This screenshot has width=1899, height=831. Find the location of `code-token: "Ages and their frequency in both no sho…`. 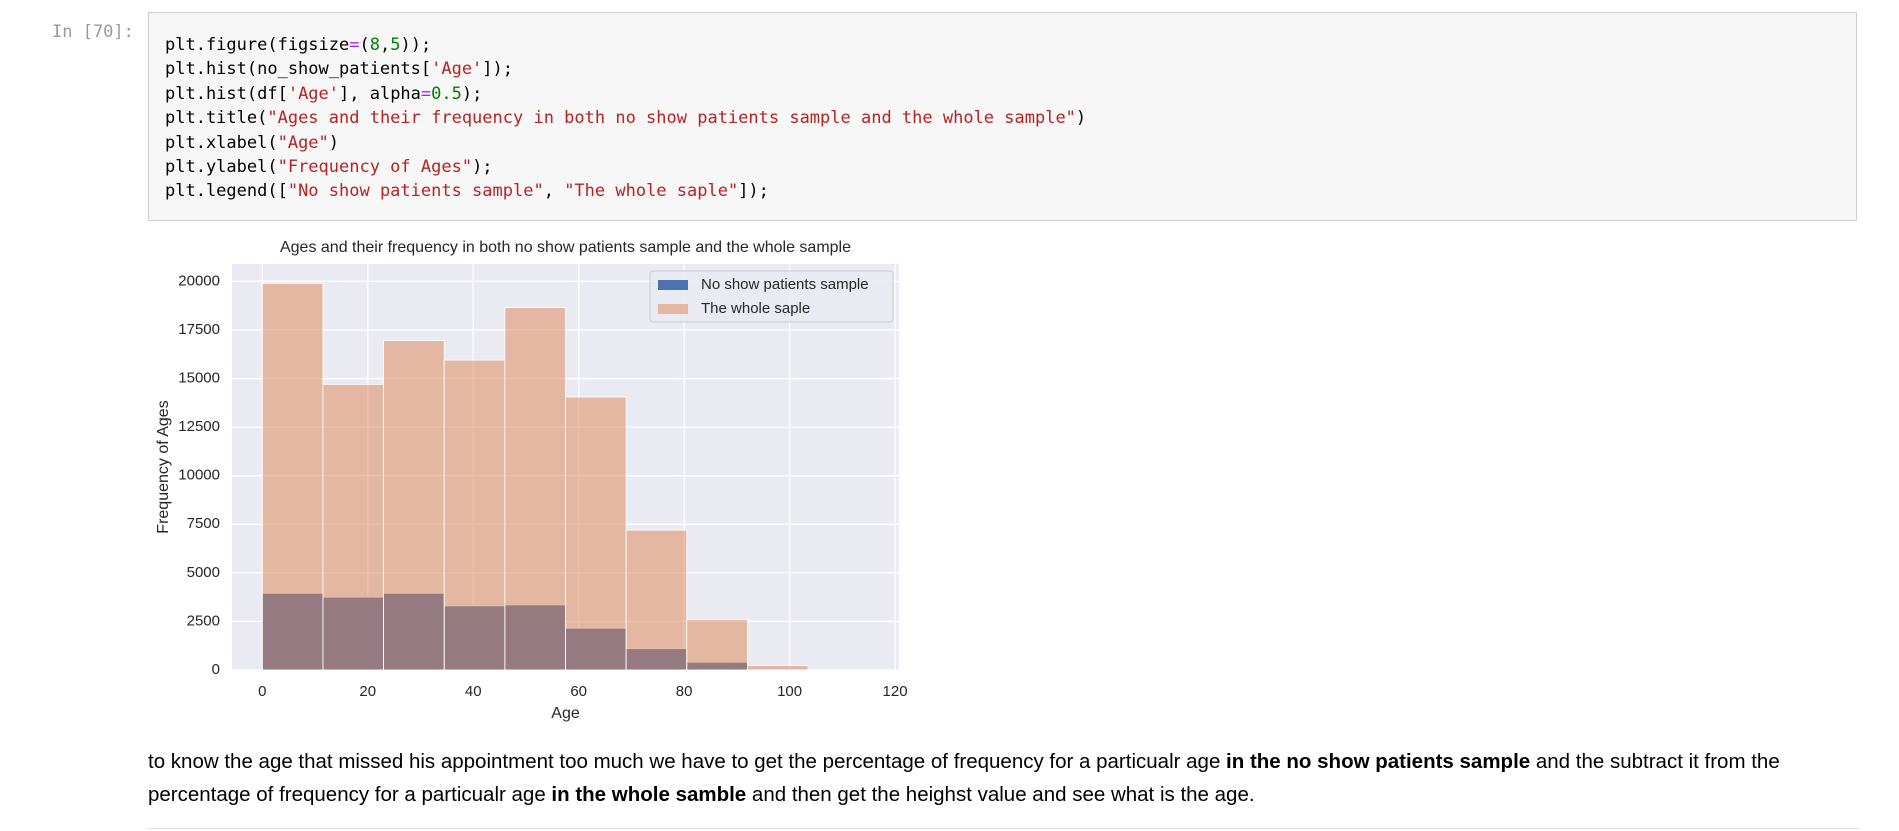

code-token: "Ages and their frequency in both no sho… is located at coordinates (671, 118).